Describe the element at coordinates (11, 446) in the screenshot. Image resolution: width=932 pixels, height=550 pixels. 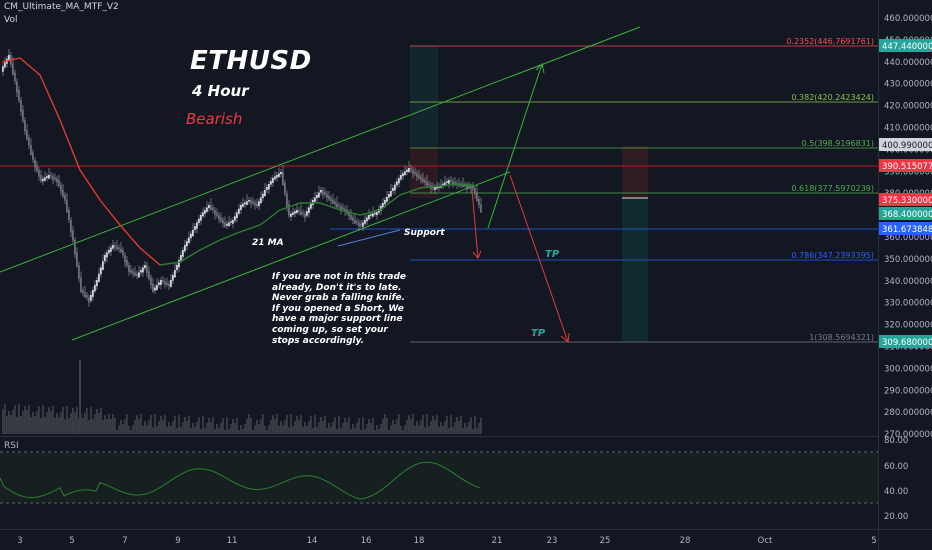
I see `rsi-label: RSI` at that location.